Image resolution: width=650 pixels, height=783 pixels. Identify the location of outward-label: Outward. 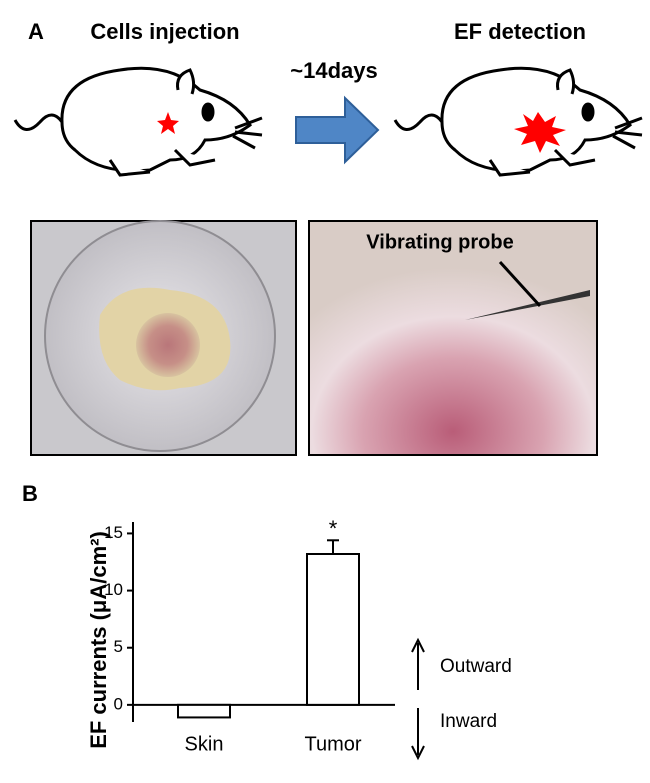
(476, 666).